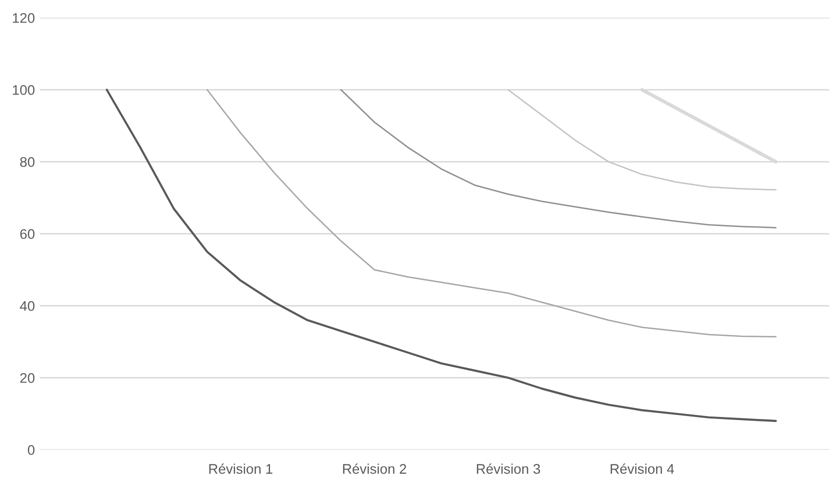 This screenshot has width=831, height=480. What do you see at coordinates (31, 450) in the screenshot?
I see `y-tick-label: 0` at bounding box center [31, 450].